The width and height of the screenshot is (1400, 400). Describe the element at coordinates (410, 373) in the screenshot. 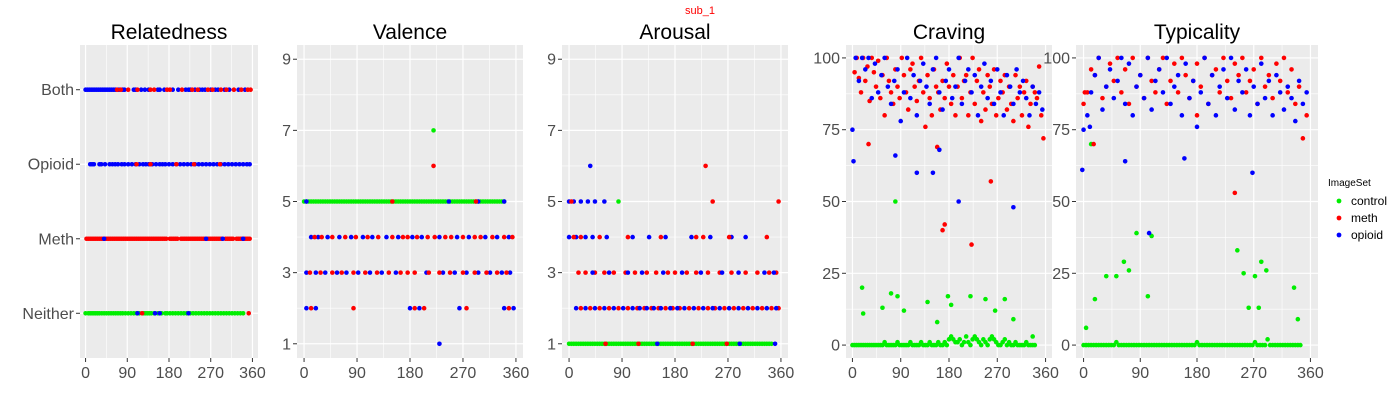

I see `x-tick-label: 180` at that location.